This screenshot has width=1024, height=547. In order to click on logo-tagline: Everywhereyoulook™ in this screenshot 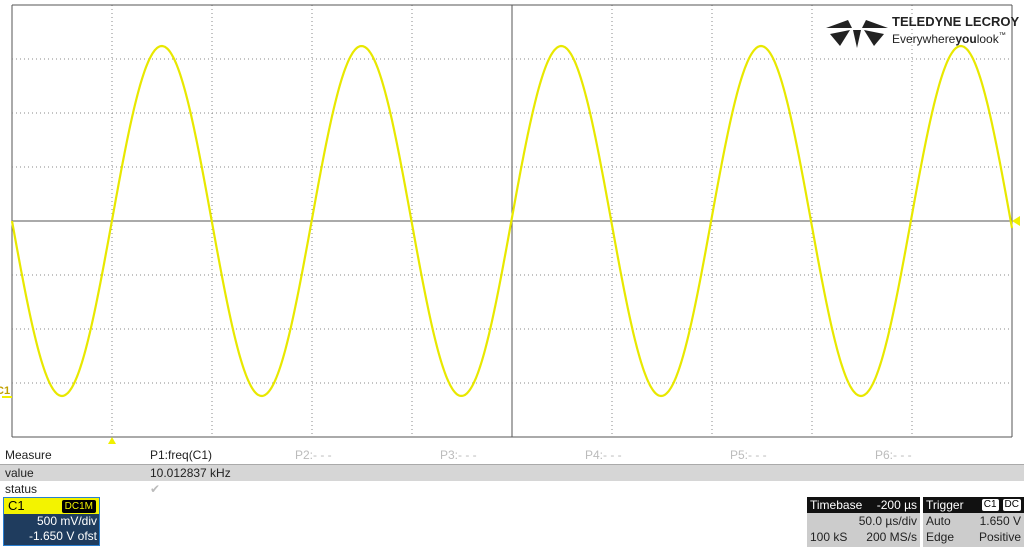, I will do `click(949, 39)`.